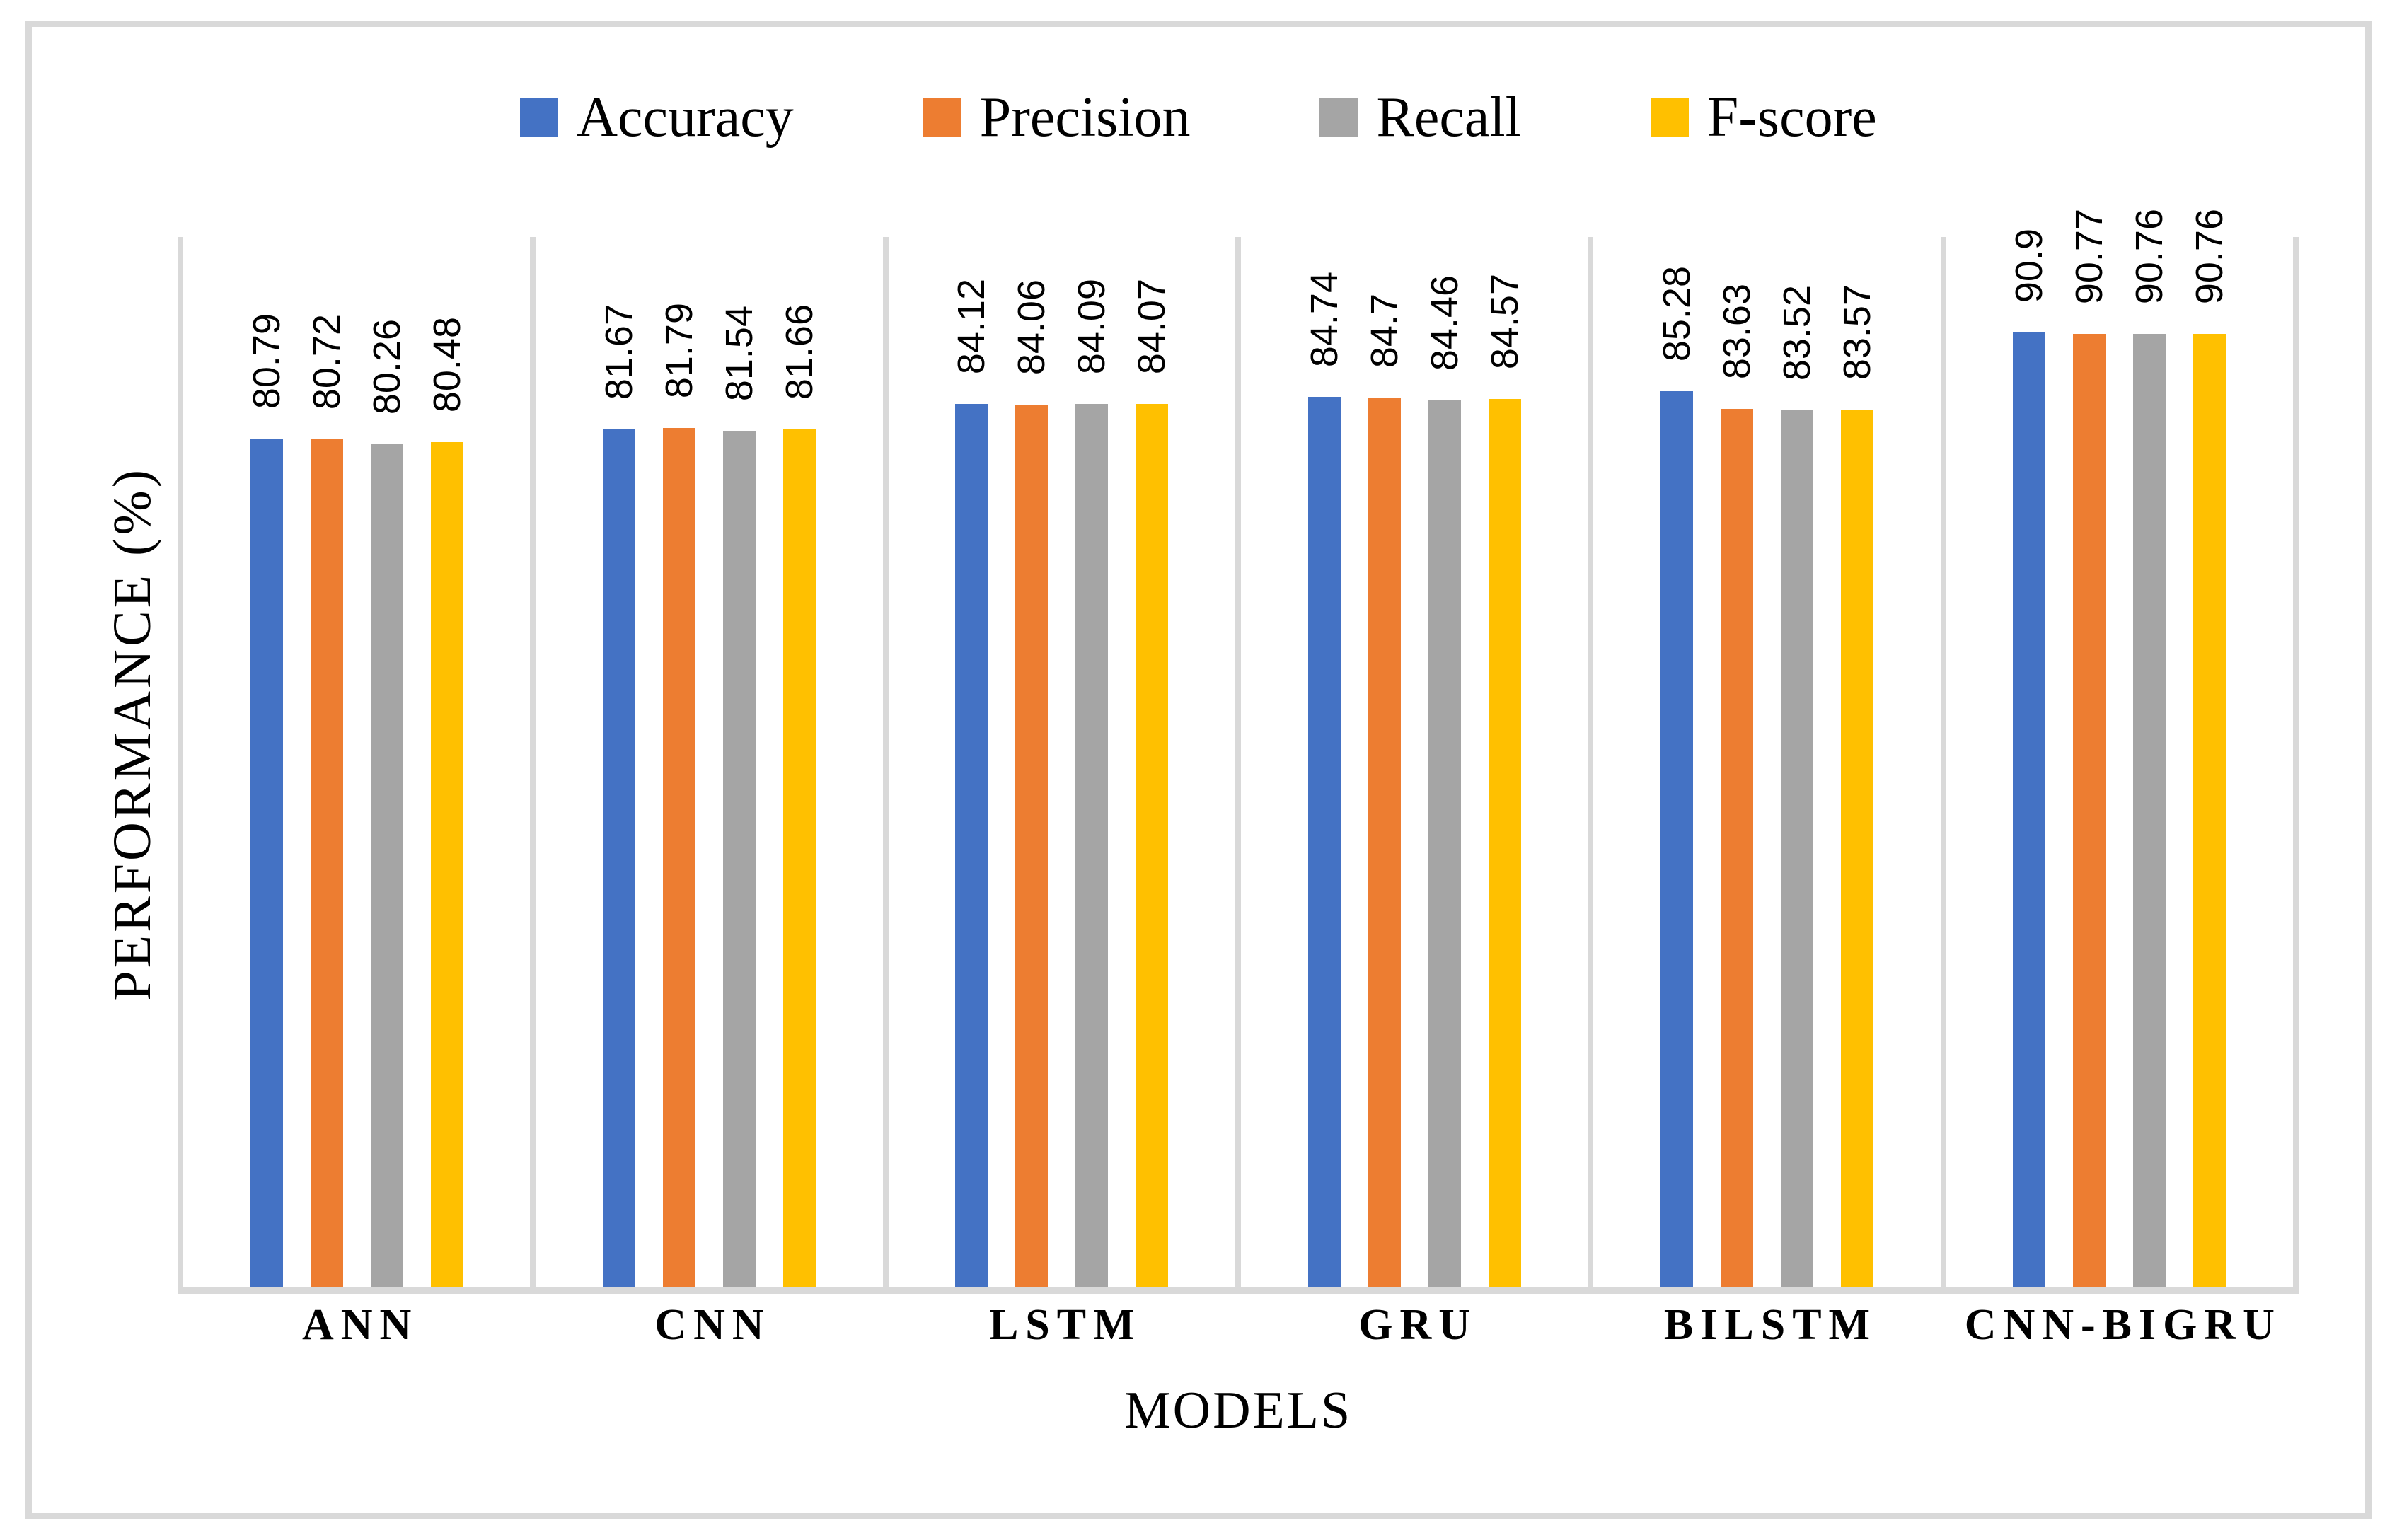 This screenshot has height=1540, width=2397. I want to click on bar-accuracy-bilstm, so click(1676, 839).